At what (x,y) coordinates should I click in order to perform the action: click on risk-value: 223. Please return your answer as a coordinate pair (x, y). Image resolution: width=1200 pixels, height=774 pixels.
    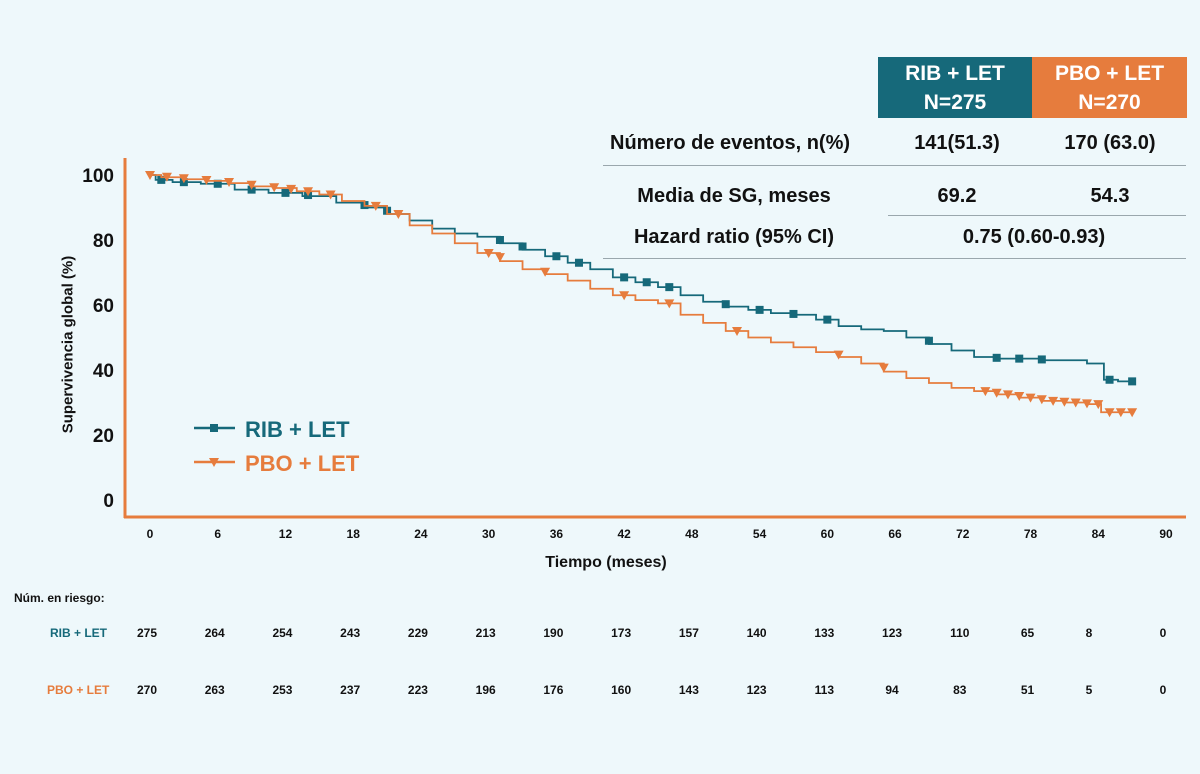
    Looking at the image, I should click on (417, 690).